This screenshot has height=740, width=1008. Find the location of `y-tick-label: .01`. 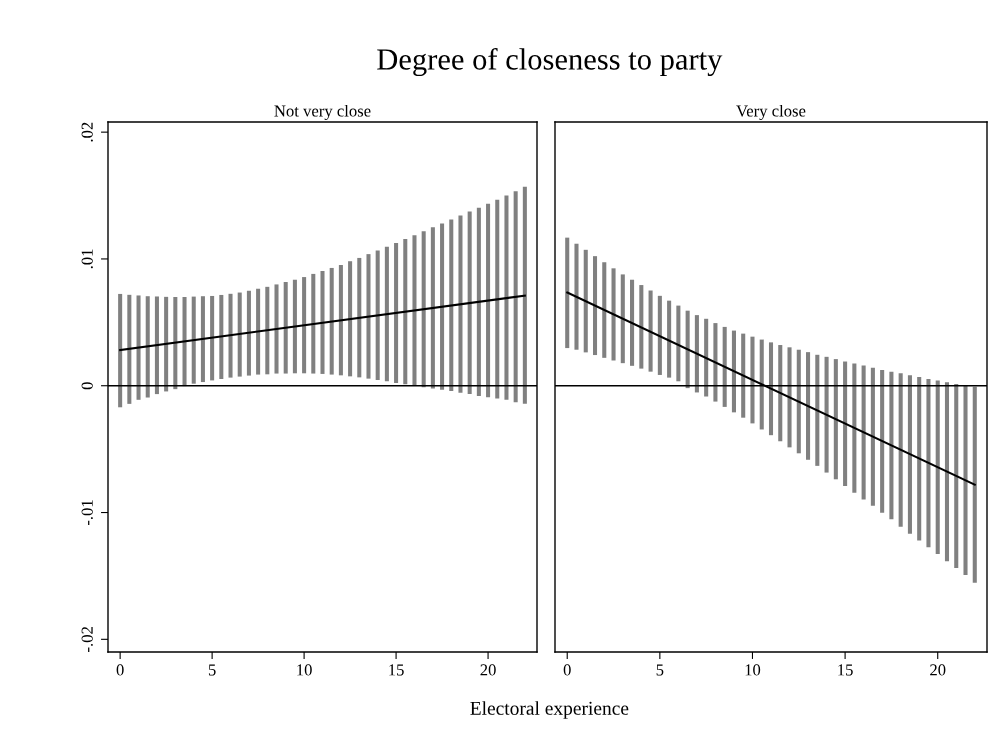

y-tick-label: .01 is located at coordinates (87, 259).